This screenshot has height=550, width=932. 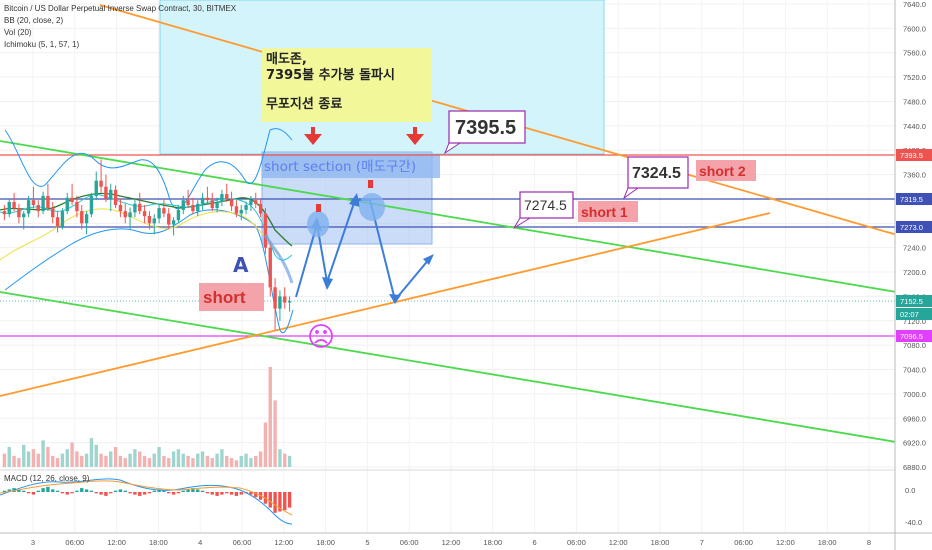 I want to click on price-tick-label: 7560.0, so click(x=914, y=53).